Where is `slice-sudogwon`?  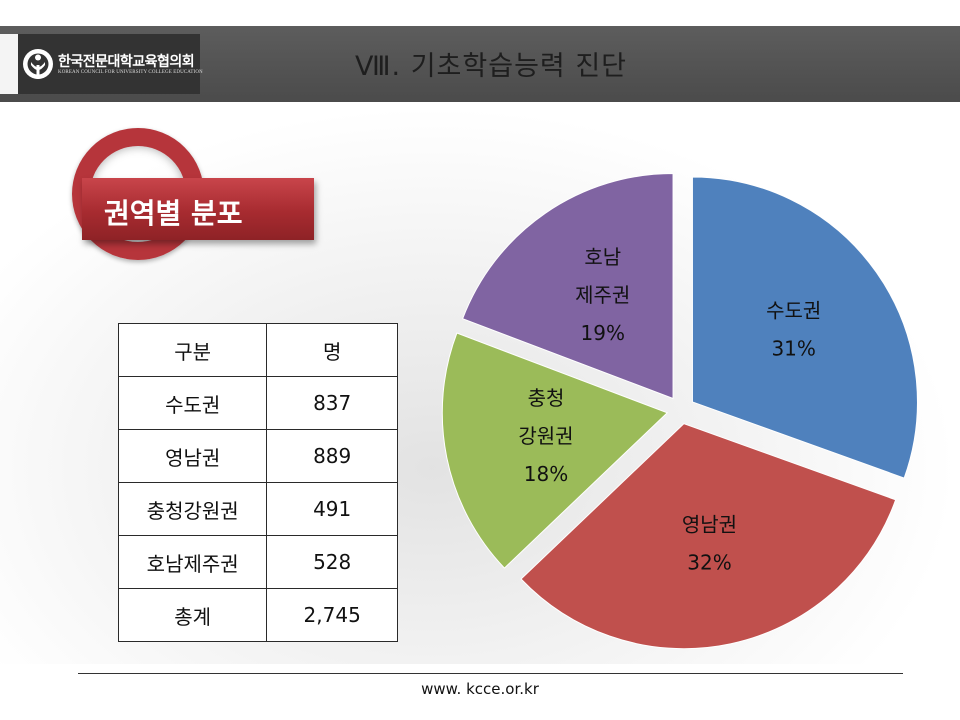 slice-sudogwon is located at coordinates (804, 327).